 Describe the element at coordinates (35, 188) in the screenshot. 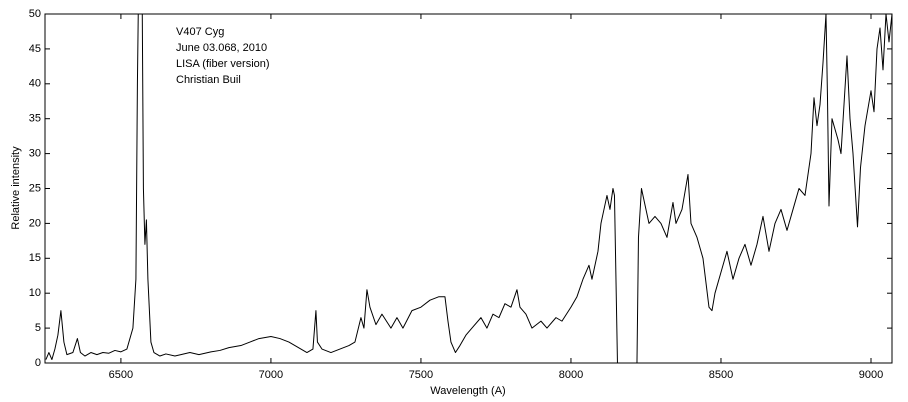

I see `y-tick-label: 25` at that location.